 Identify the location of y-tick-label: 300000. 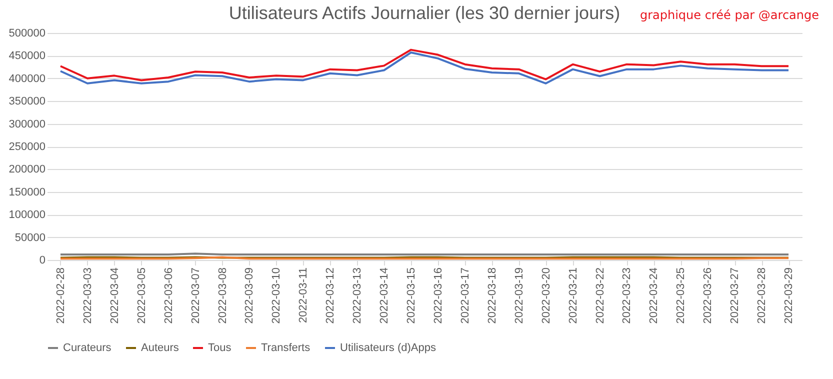
(27, 124).